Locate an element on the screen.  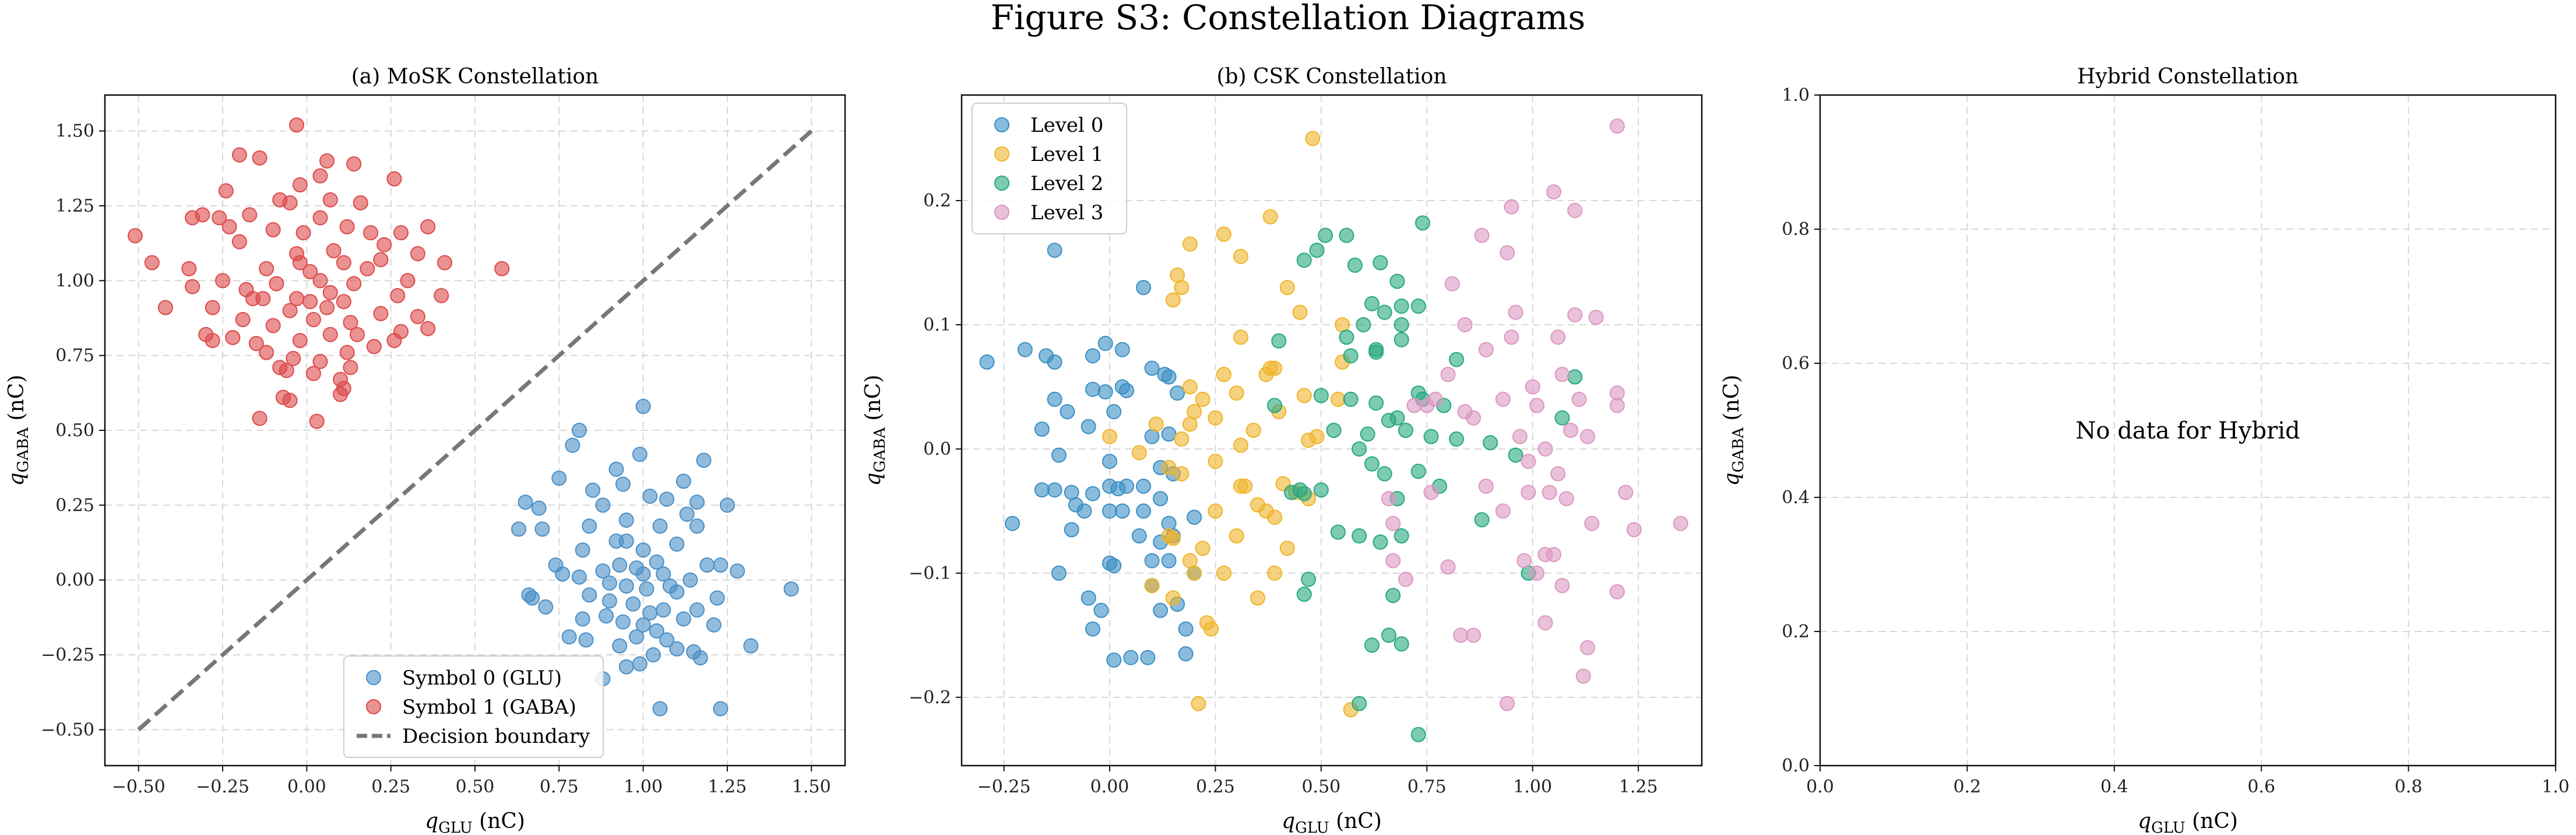
y-axis-label-unit: (nC) is located at coordinates (1732, 401).